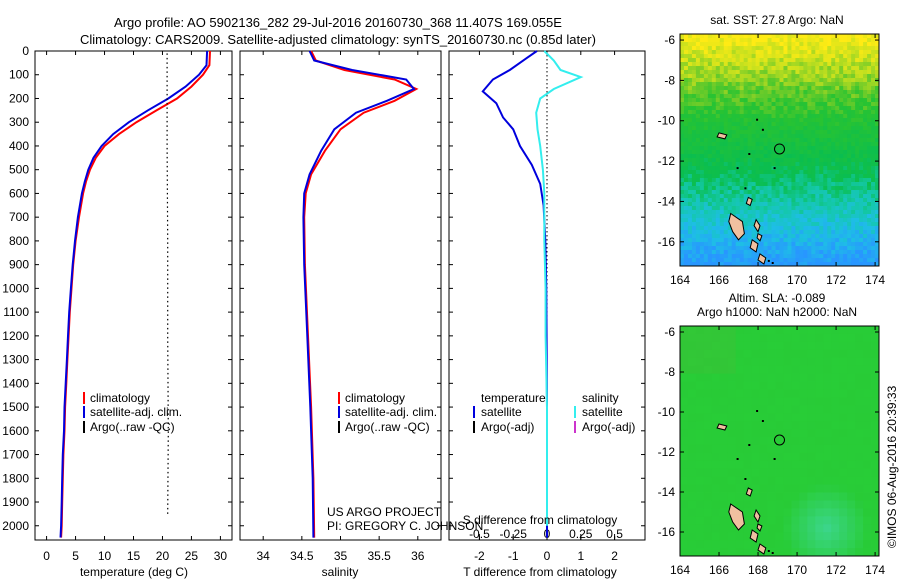 The image size is (900, 580). Describe the element at coordinates (772, 263) in the screenshot. I see `islet` at that location.